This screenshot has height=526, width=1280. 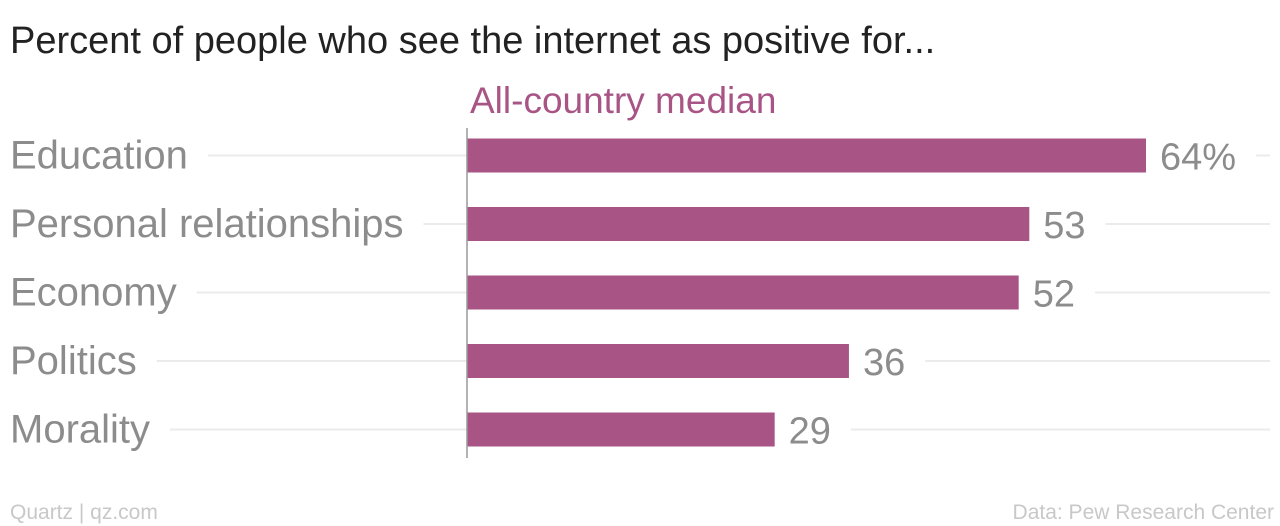 What do you see at coordinates (93, 293) in the screenshot?
I see `category-label: Economy` at bounding box center [93, 293].